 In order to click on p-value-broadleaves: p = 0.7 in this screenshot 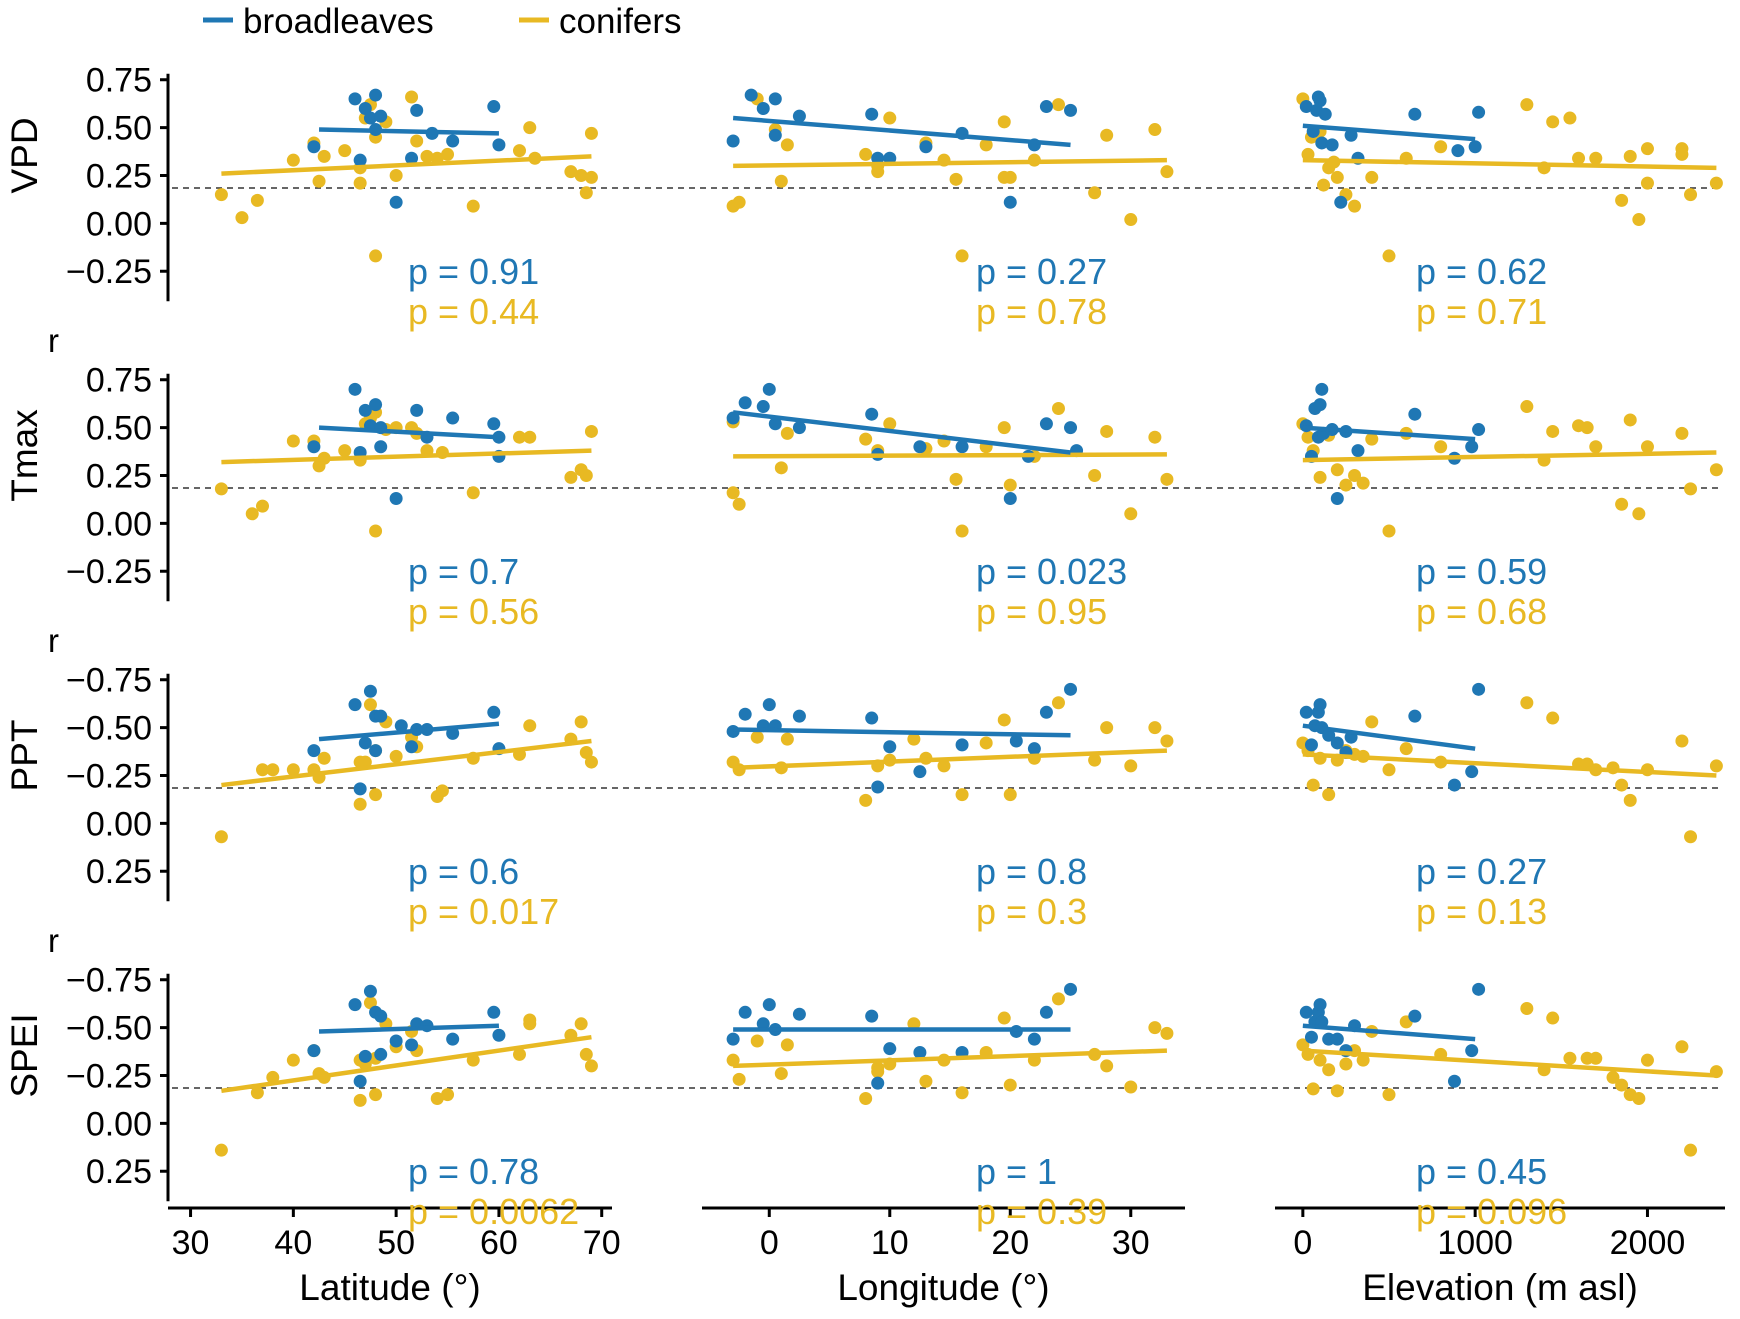, I will do `click(463, 571)`.